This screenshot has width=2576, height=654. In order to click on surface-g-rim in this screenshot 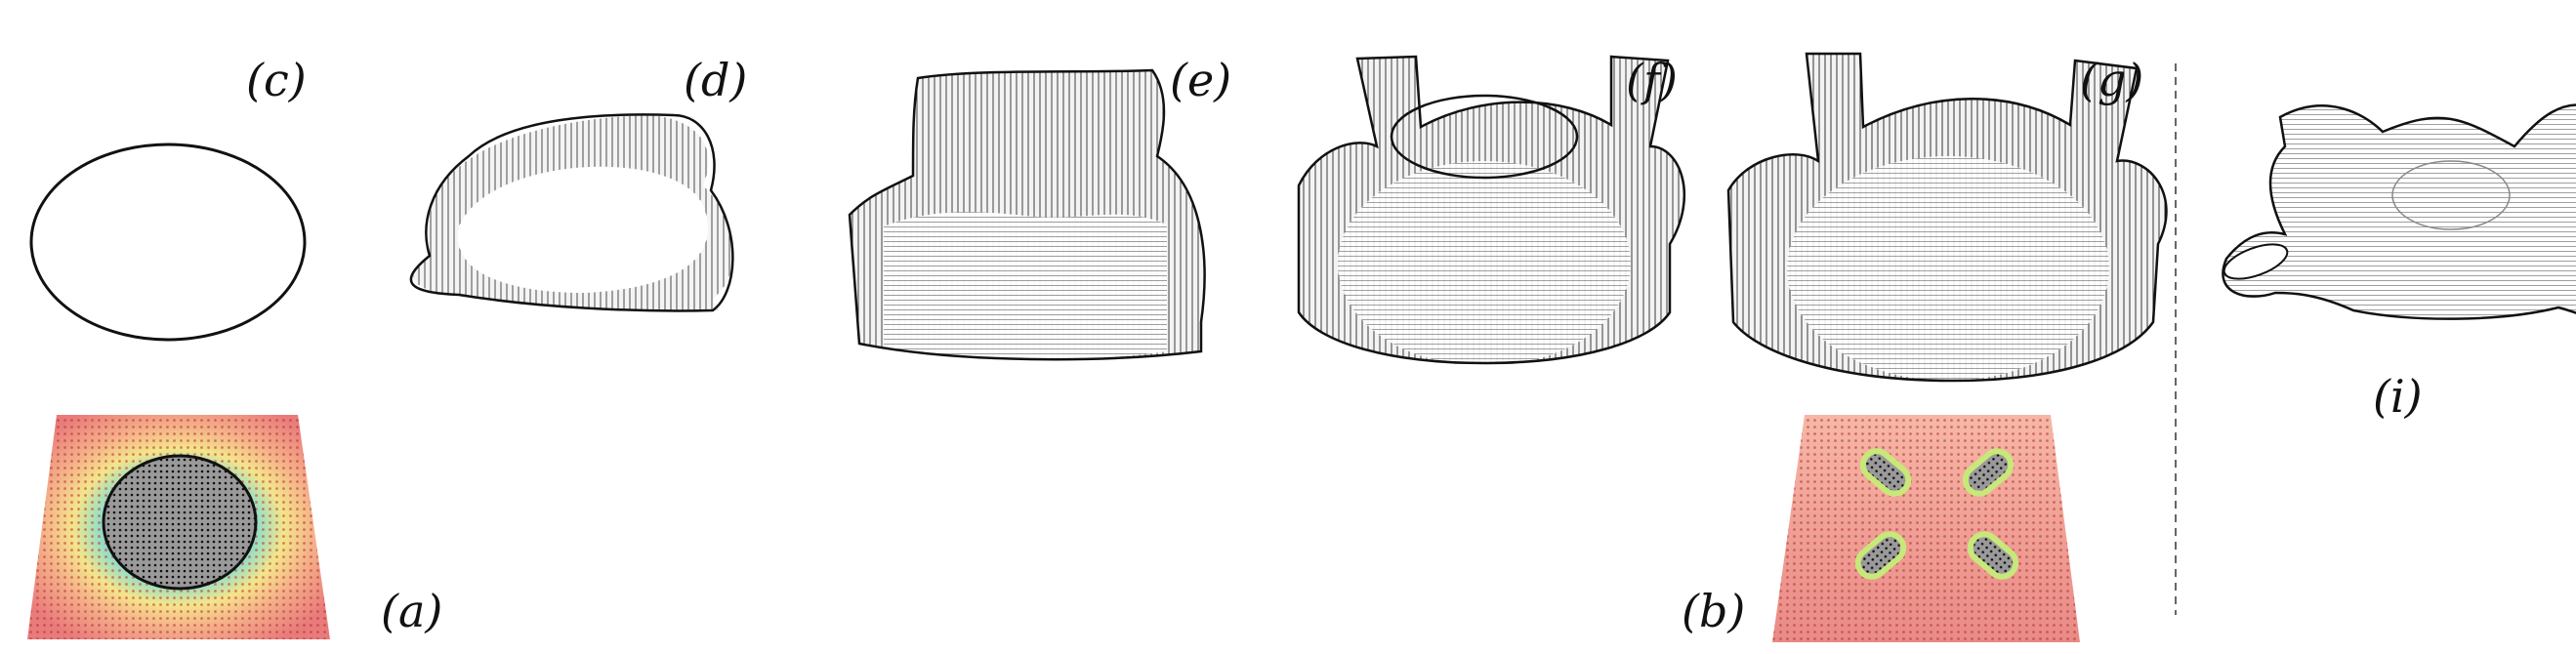, I will do `click(1947, 217)`.